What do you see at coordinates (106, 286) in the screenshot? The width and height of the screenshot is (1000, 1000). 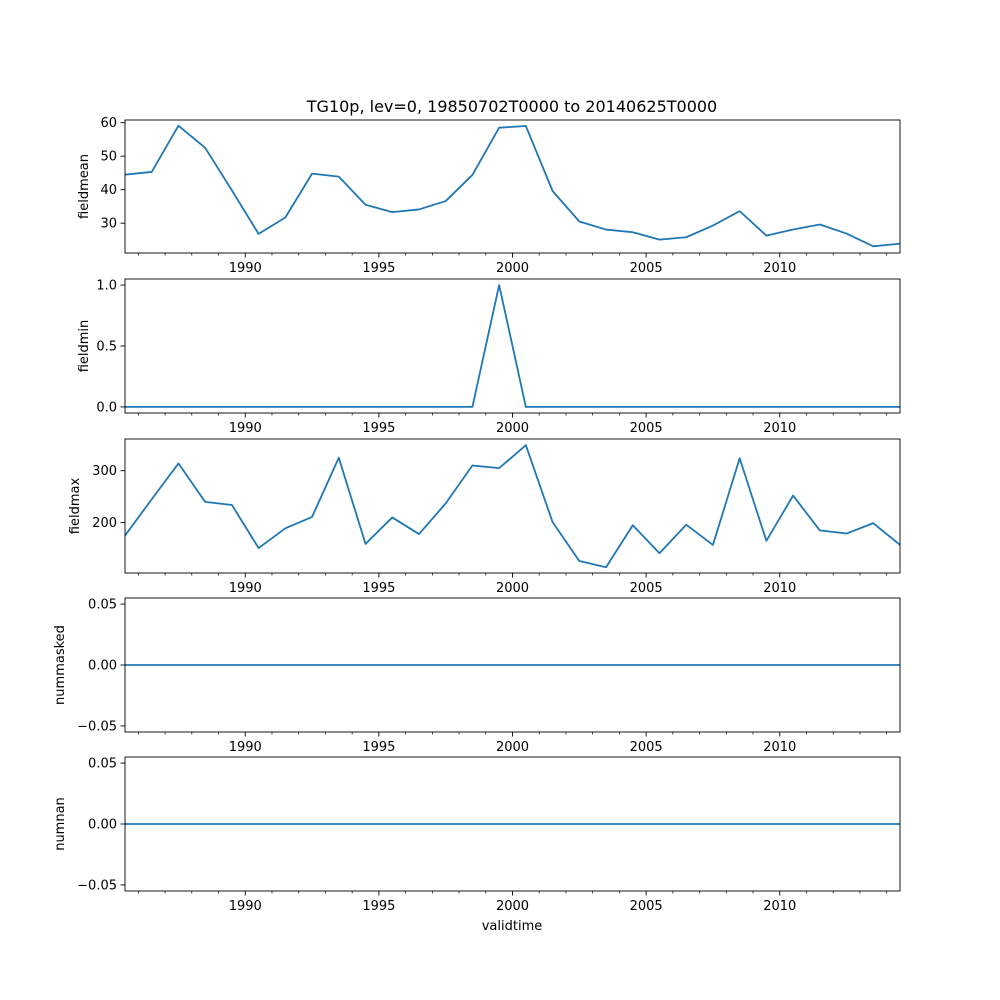 I see `y-tick-label: 1.0` at bounding box center [106, 286].